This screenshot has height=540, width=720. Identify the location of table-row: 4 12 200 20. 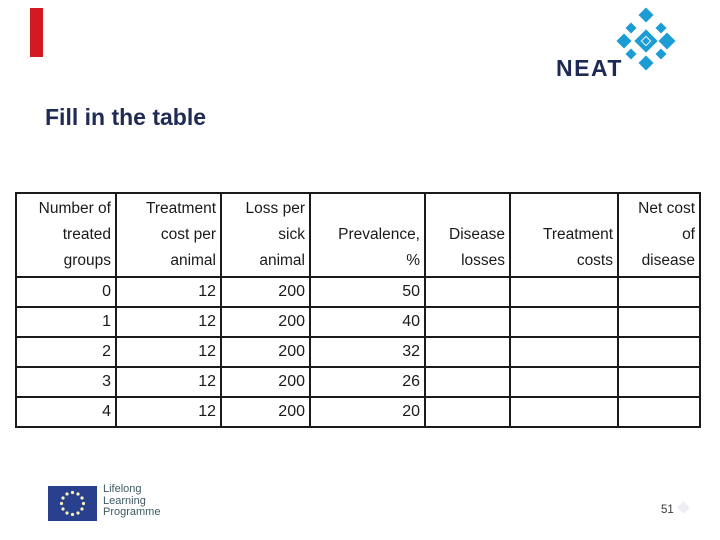
(358, 412).